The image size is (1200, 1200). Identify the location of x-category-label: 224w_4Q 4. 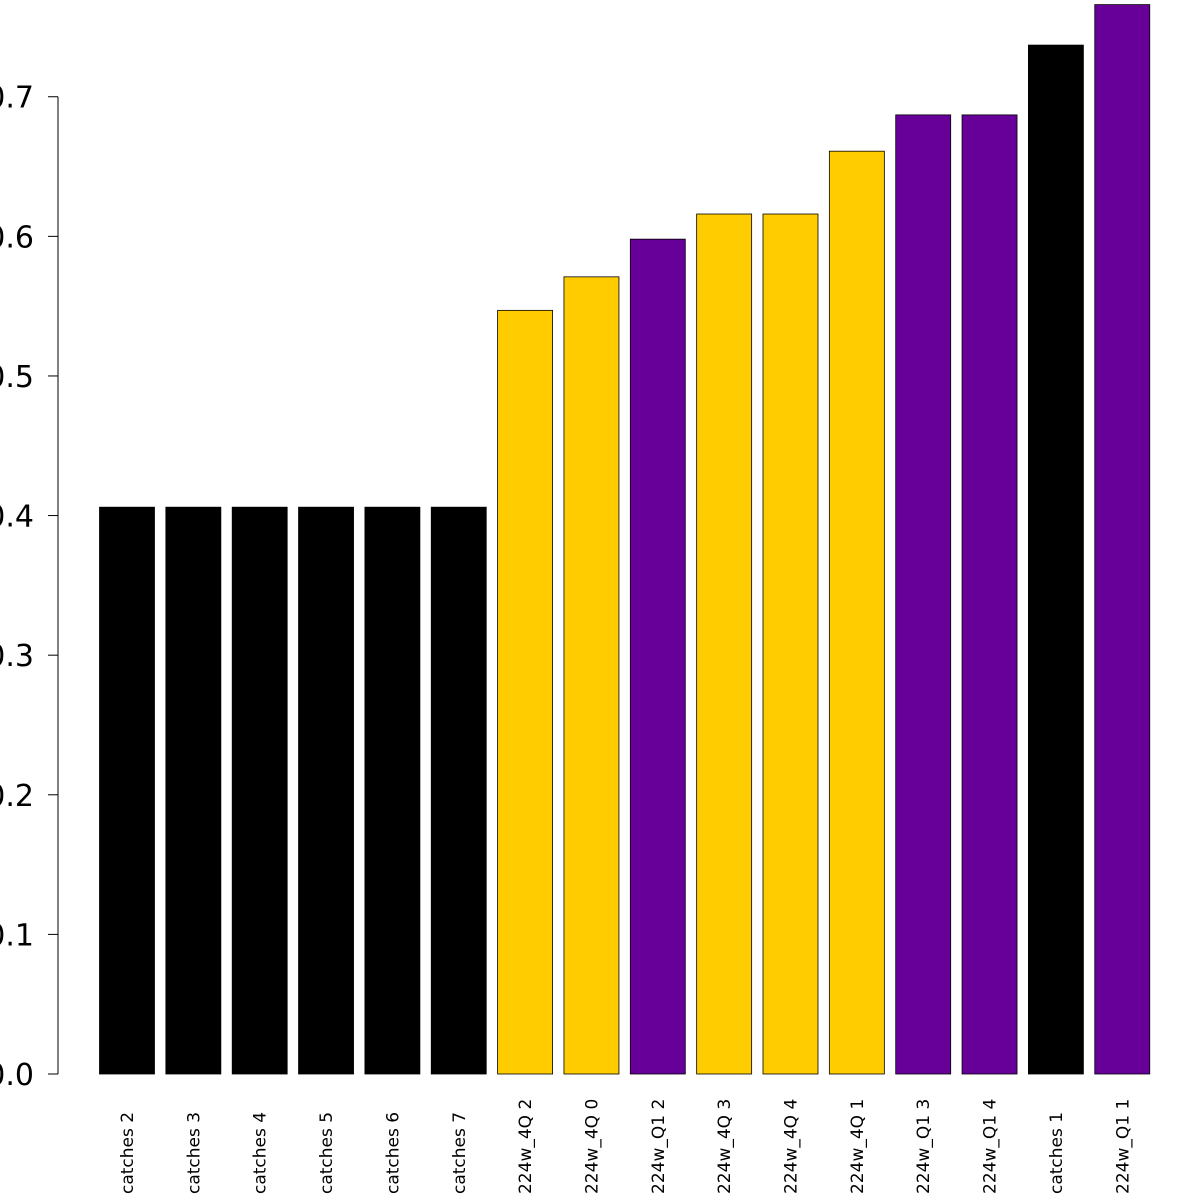
(792, 1146).